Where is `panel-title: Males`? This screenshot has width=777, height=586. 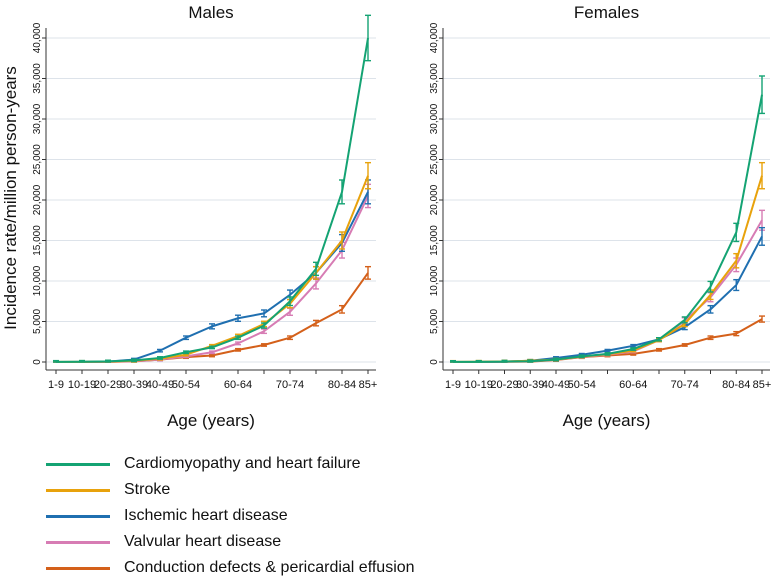 panel-title: Males is located at coordinates (210, 12).